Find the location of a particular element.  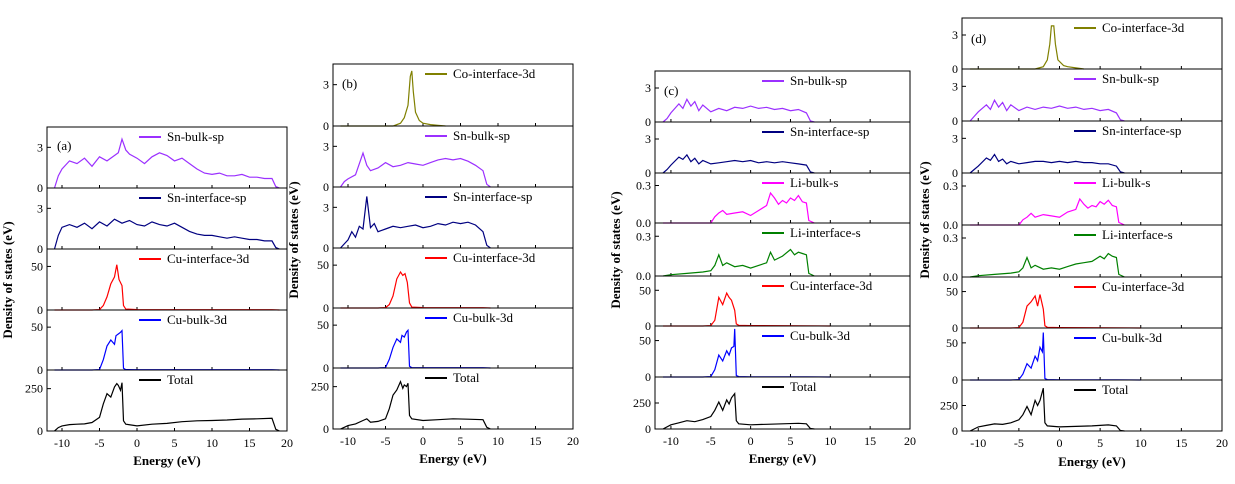

x-tick-label: 10 is located at coordinates (830, 441).